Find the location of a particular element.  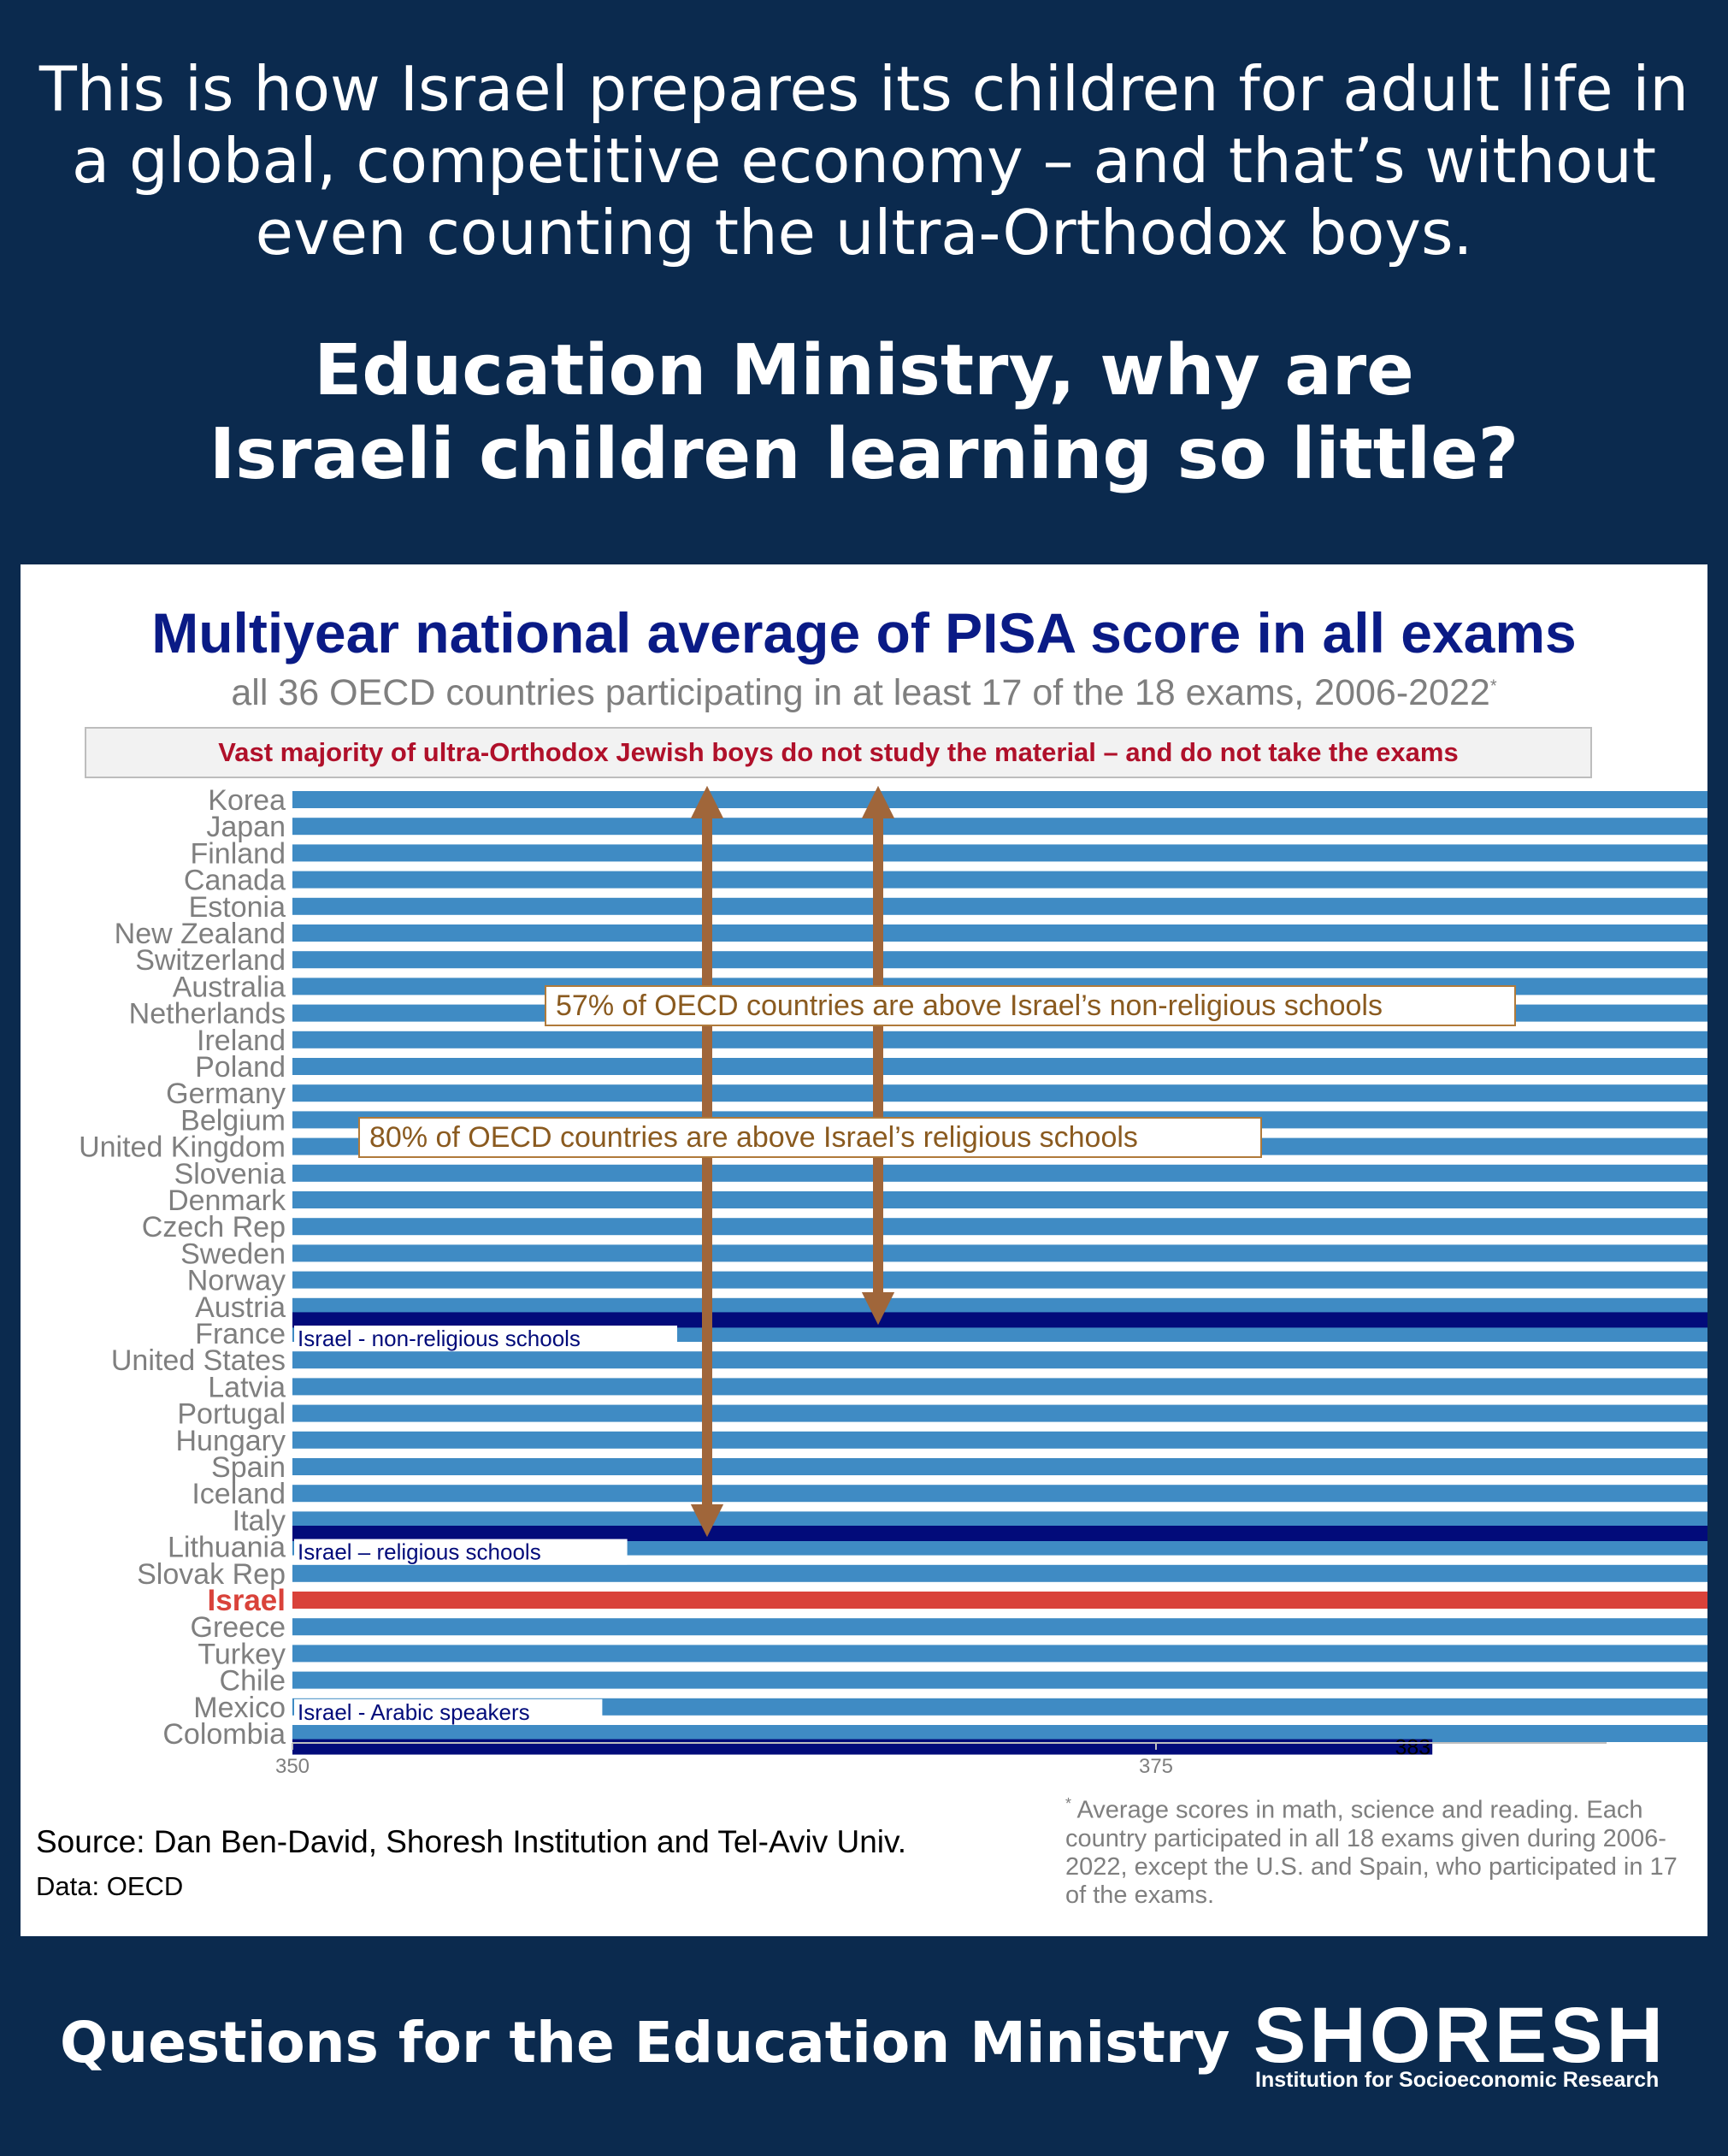

category-label: Colombia is located at coordinates (224, 1734).